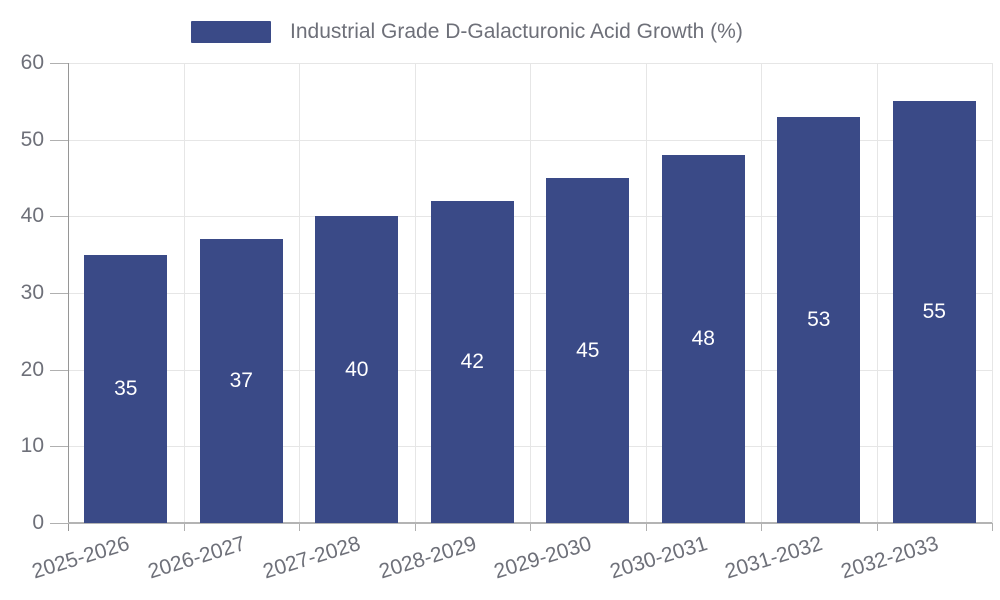 The width and height of the screenshot is (1000, 600). What do you see at coordinates (32, 62) in the screenshot?
I see `y-tick-label: 60` at bounding box center [32, 62].